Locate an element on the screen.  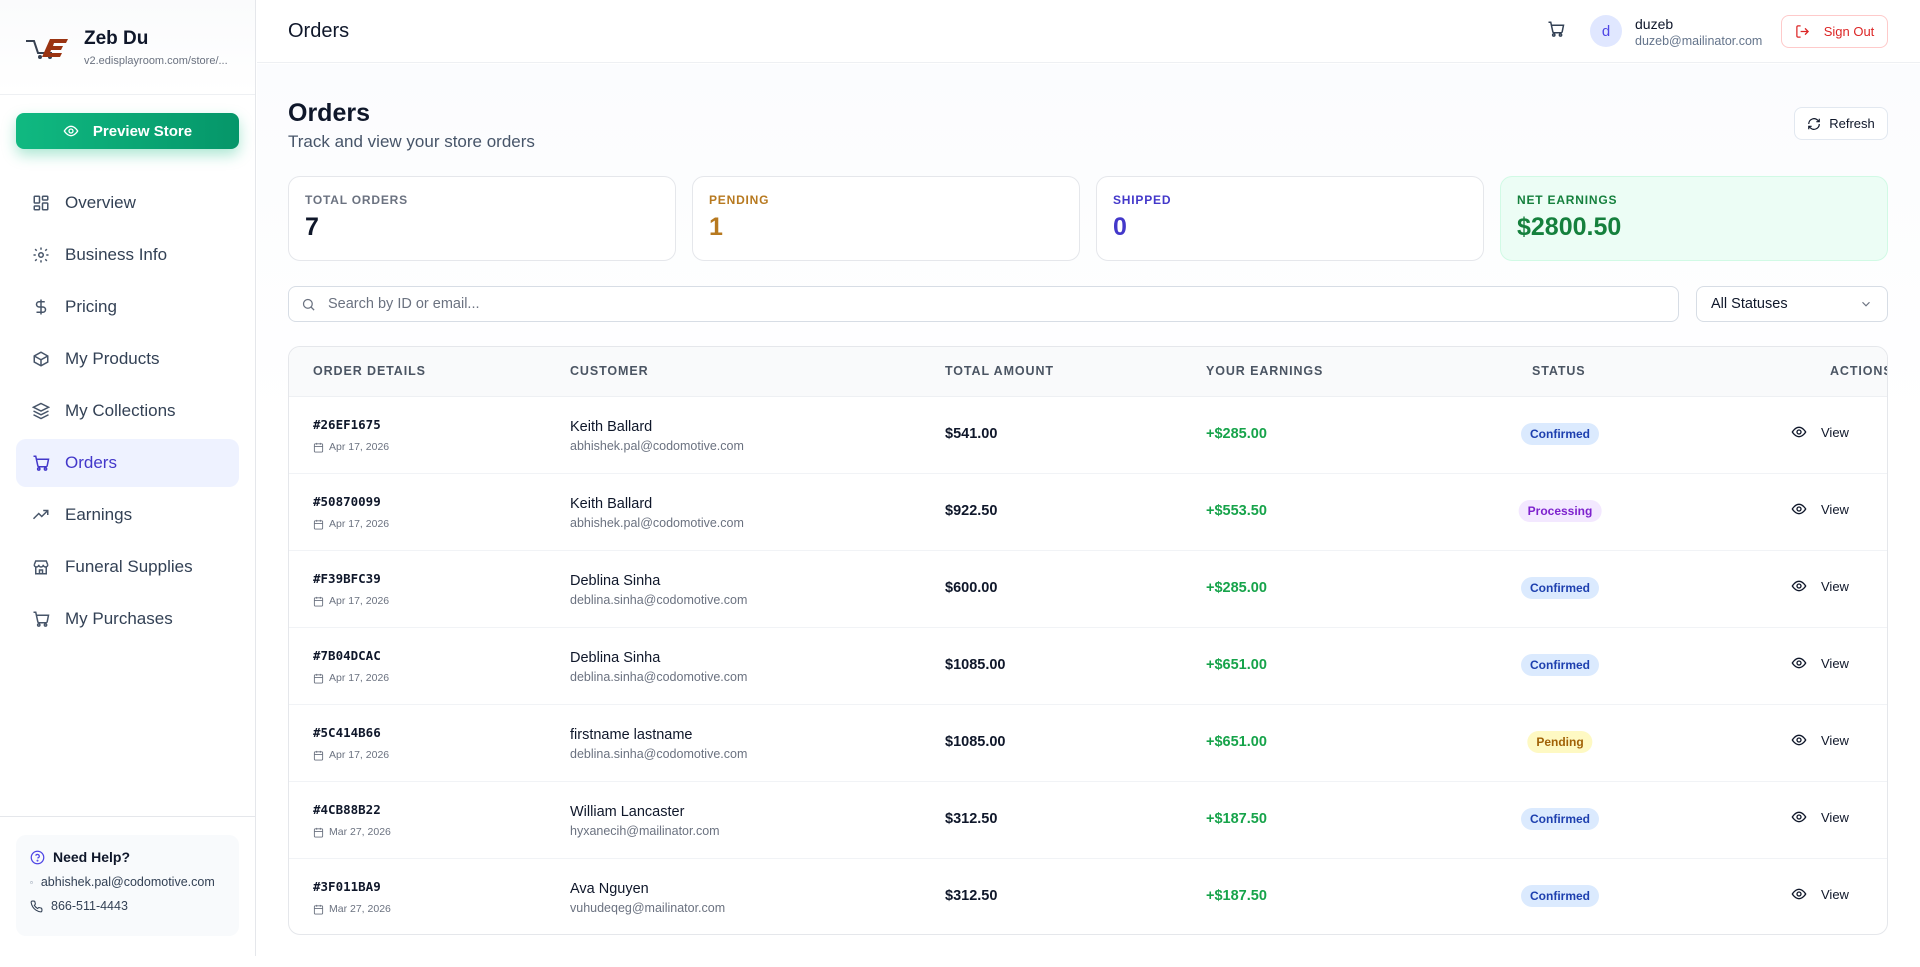
sidebar-item-overview: Overview is located at coordinates (127, 203).